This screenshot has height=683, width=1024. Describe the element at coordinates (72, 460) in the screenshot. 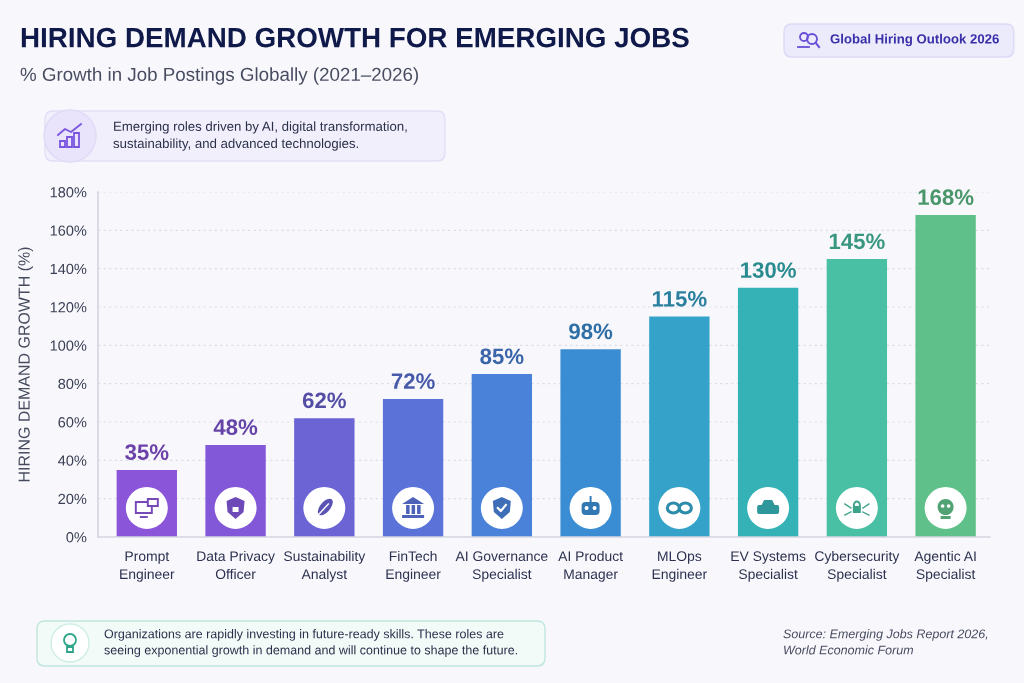

I see `y-tick-label: 40%` at that location.